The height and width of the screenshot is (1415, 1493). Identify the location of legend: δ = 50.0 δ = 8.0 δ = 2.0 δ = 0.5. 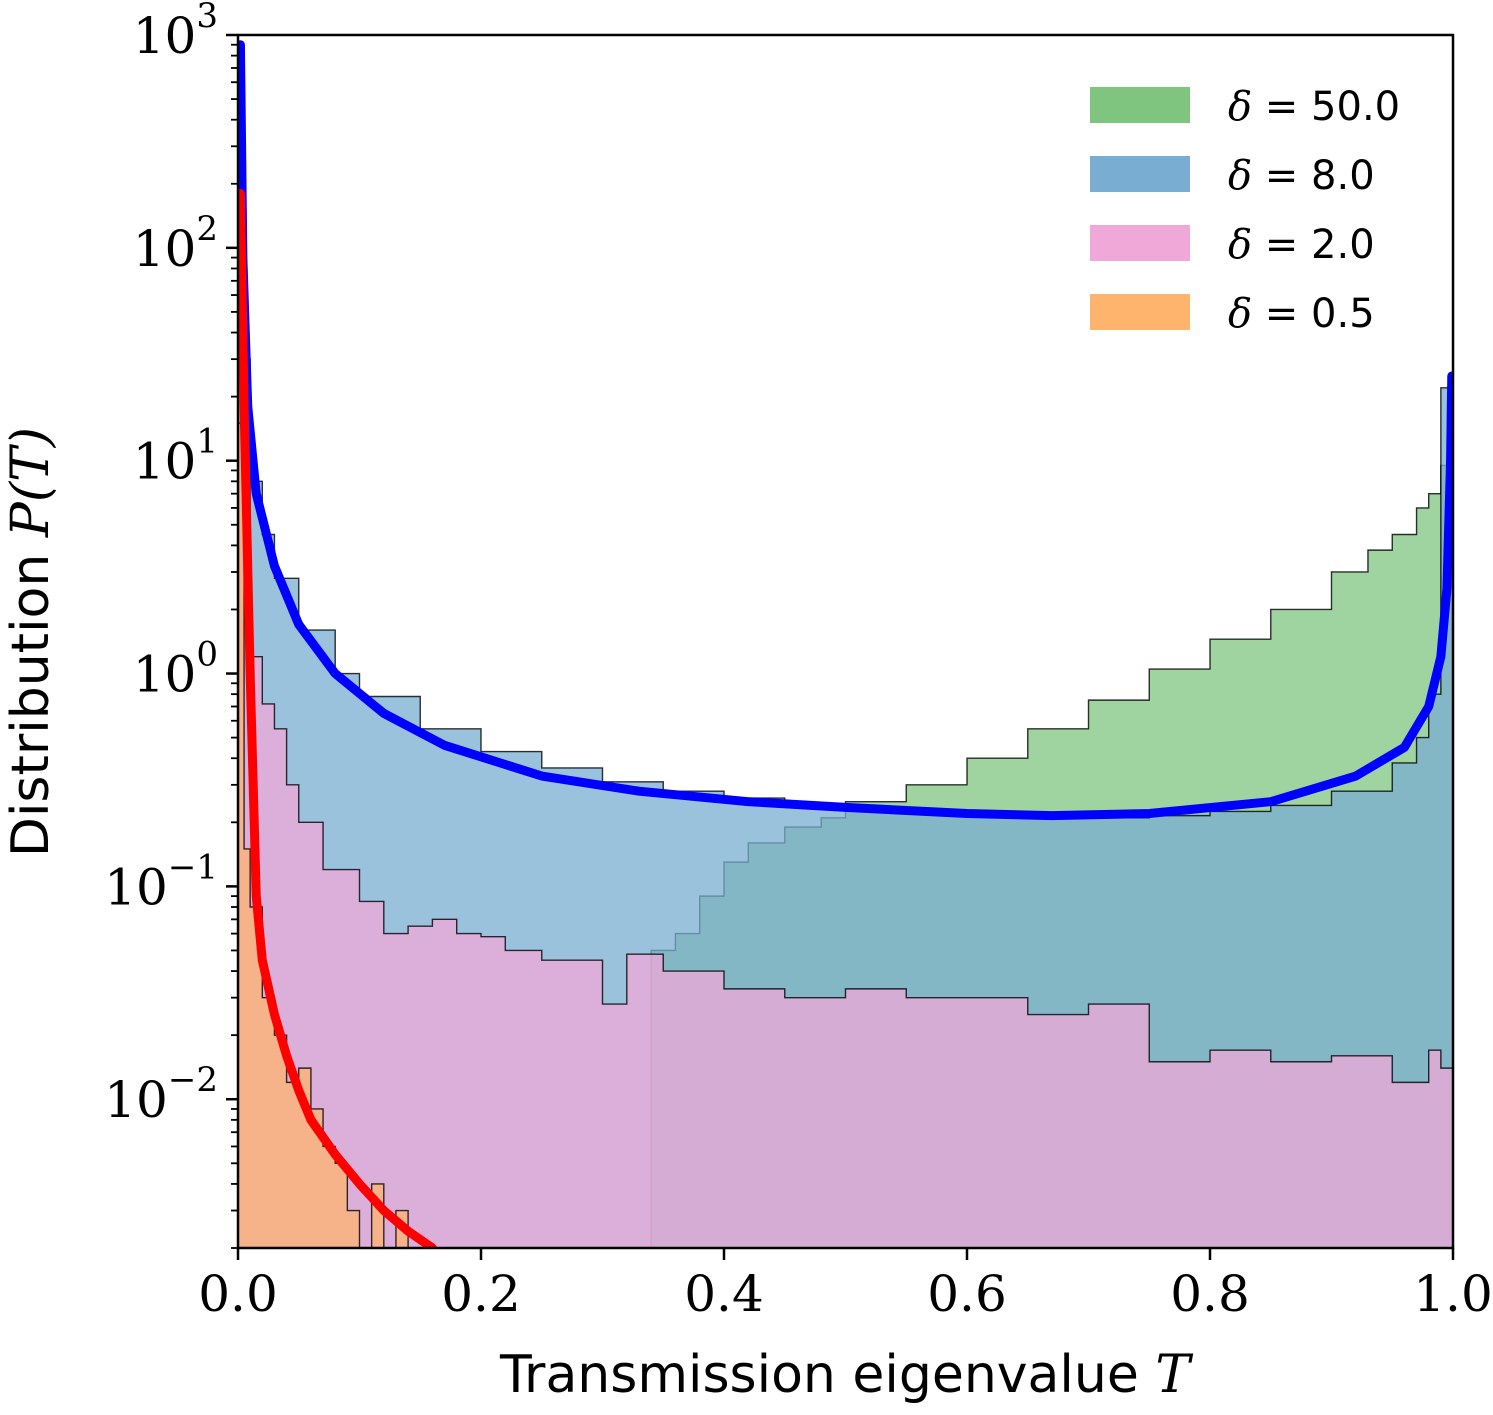
(1245, 210).